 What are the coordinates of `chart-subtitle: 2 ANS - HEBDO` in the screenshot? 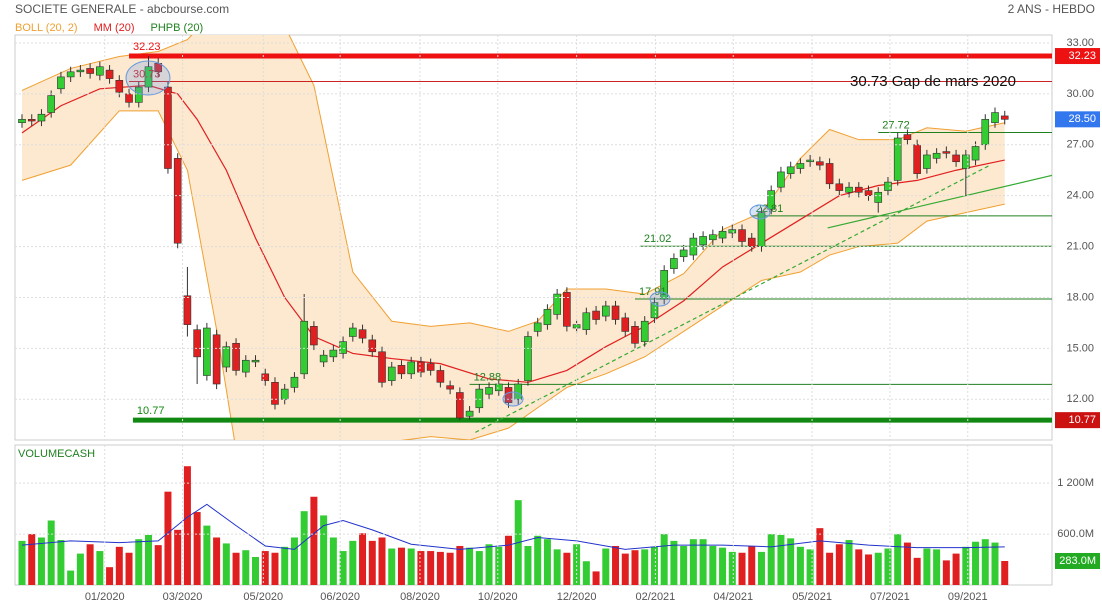 It's located at (1051, 9).